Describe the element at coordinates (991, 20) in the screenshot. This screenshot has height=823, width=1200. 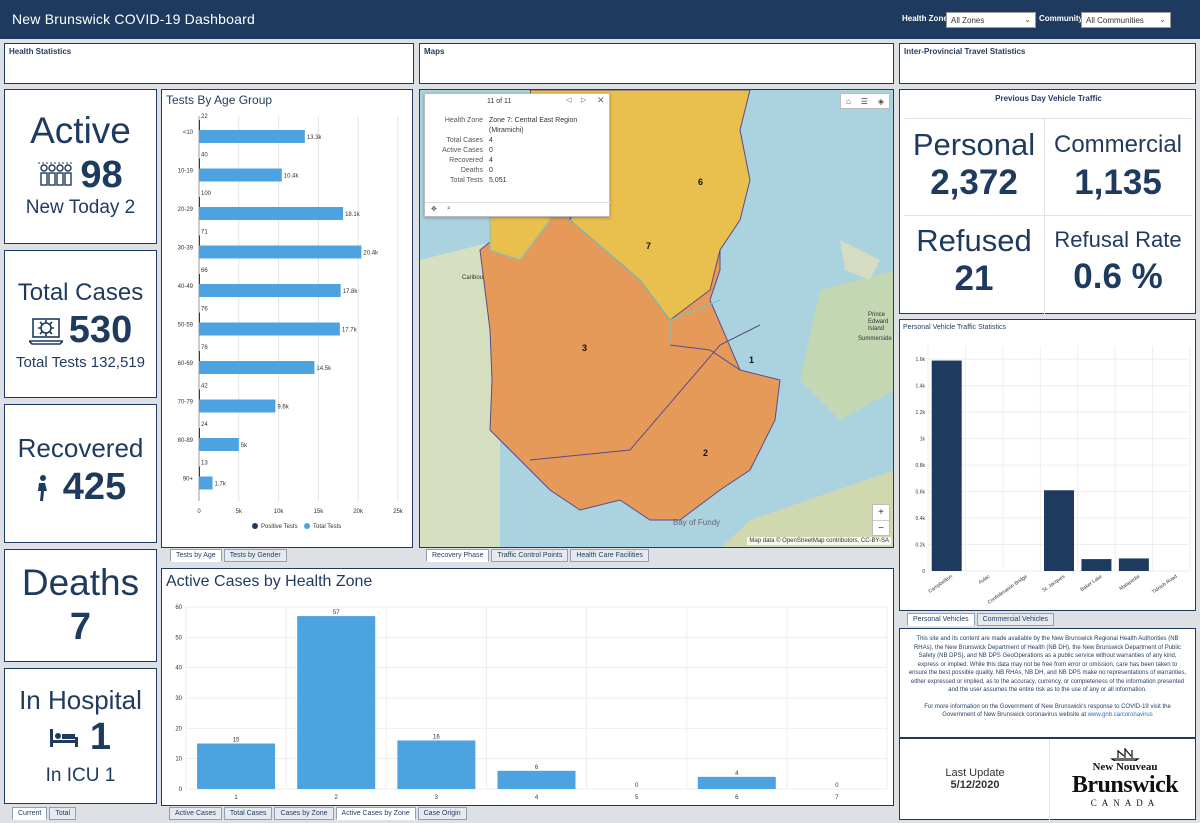
I see `health-zone-select: All Zones ⌄` at that location.